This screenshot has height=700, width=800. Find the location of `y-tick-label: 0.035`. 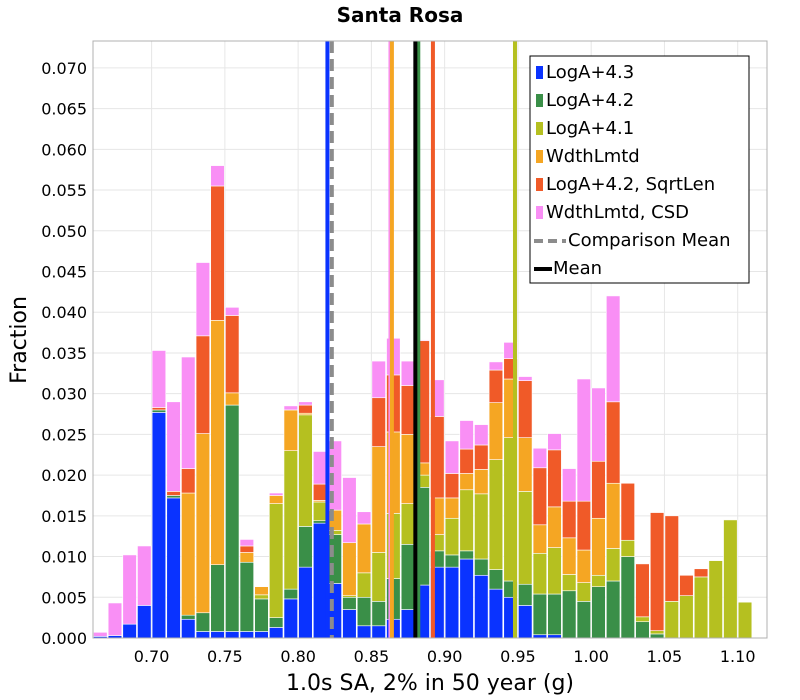

y-tick-label: 0.035 is located at coordinates (64, 353).